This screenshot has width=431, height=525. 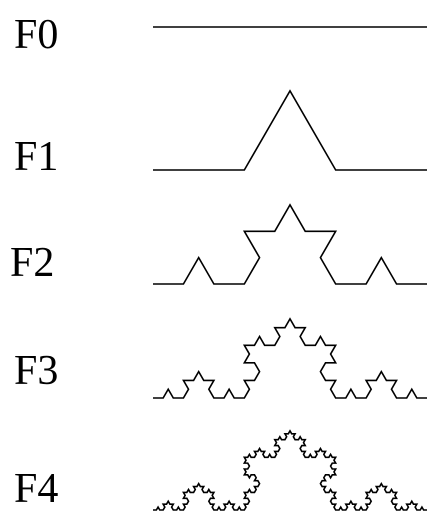 I want to click on koch-curve-f4, so click(x=290, y=470).